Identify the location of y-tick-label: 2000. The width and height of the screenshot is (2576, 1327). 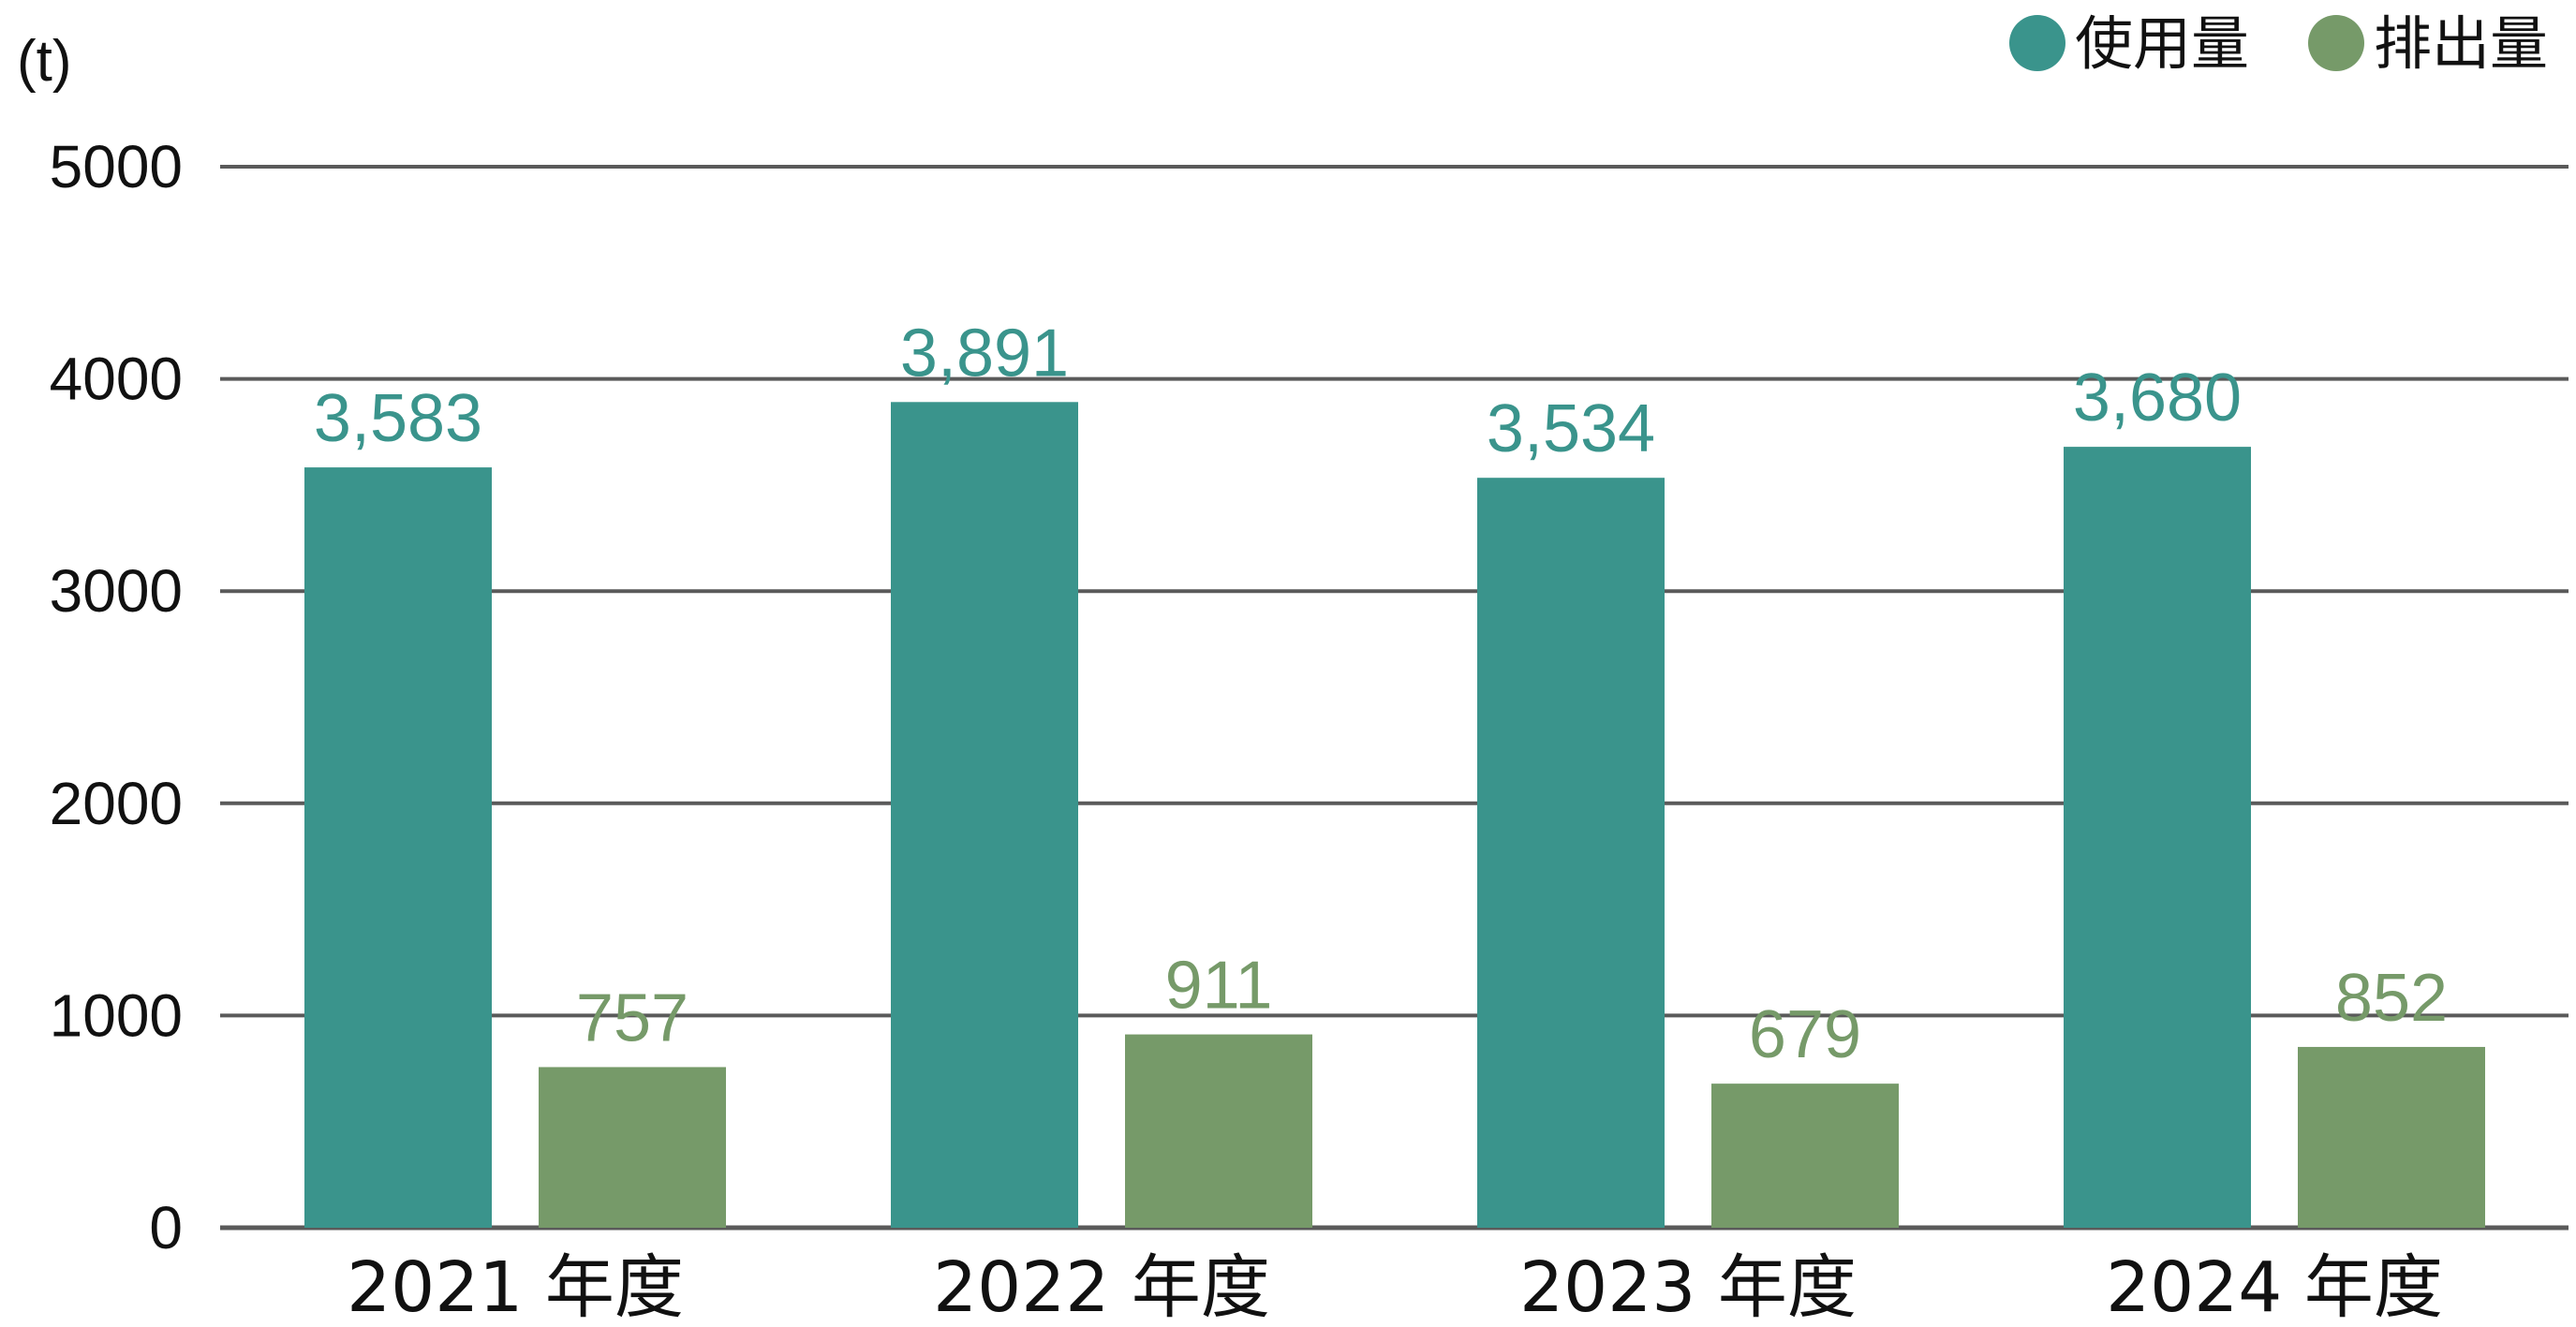
(117, 803).